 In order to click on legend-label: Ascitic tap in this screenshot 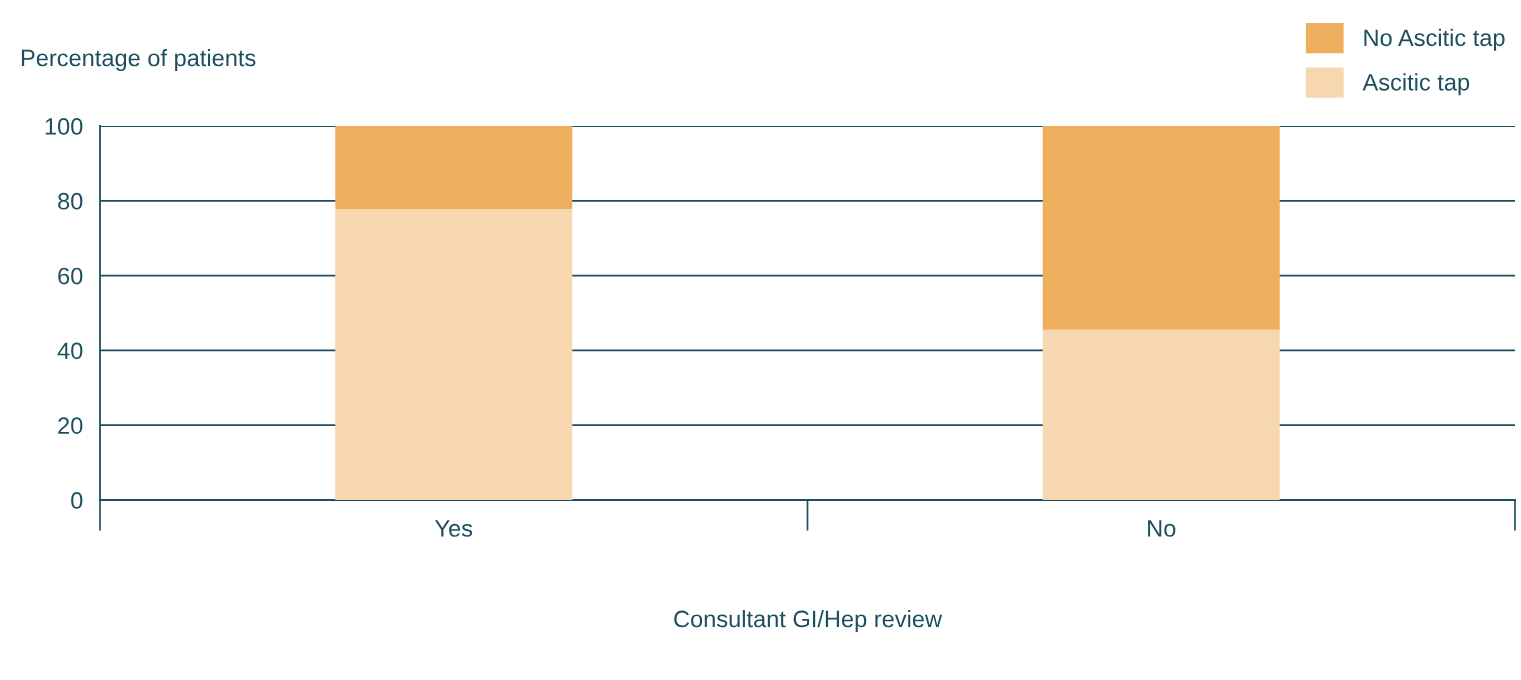, I will do `click(1416, 84)`.